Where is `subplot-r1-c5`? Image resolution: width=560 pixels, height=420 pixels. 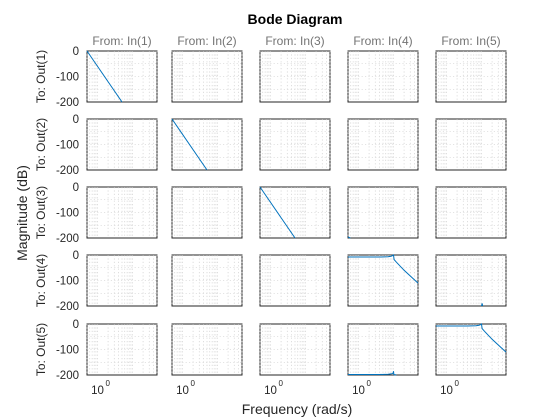
subplot-r1-c5 is located at coordinates (471, 76).